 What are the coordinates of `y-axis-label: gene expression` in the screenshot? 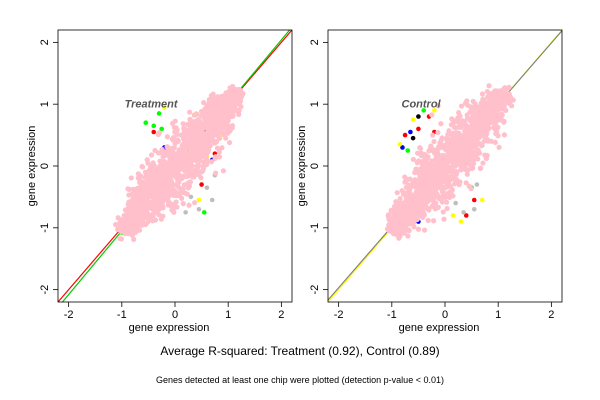 It's located at (32, 166).